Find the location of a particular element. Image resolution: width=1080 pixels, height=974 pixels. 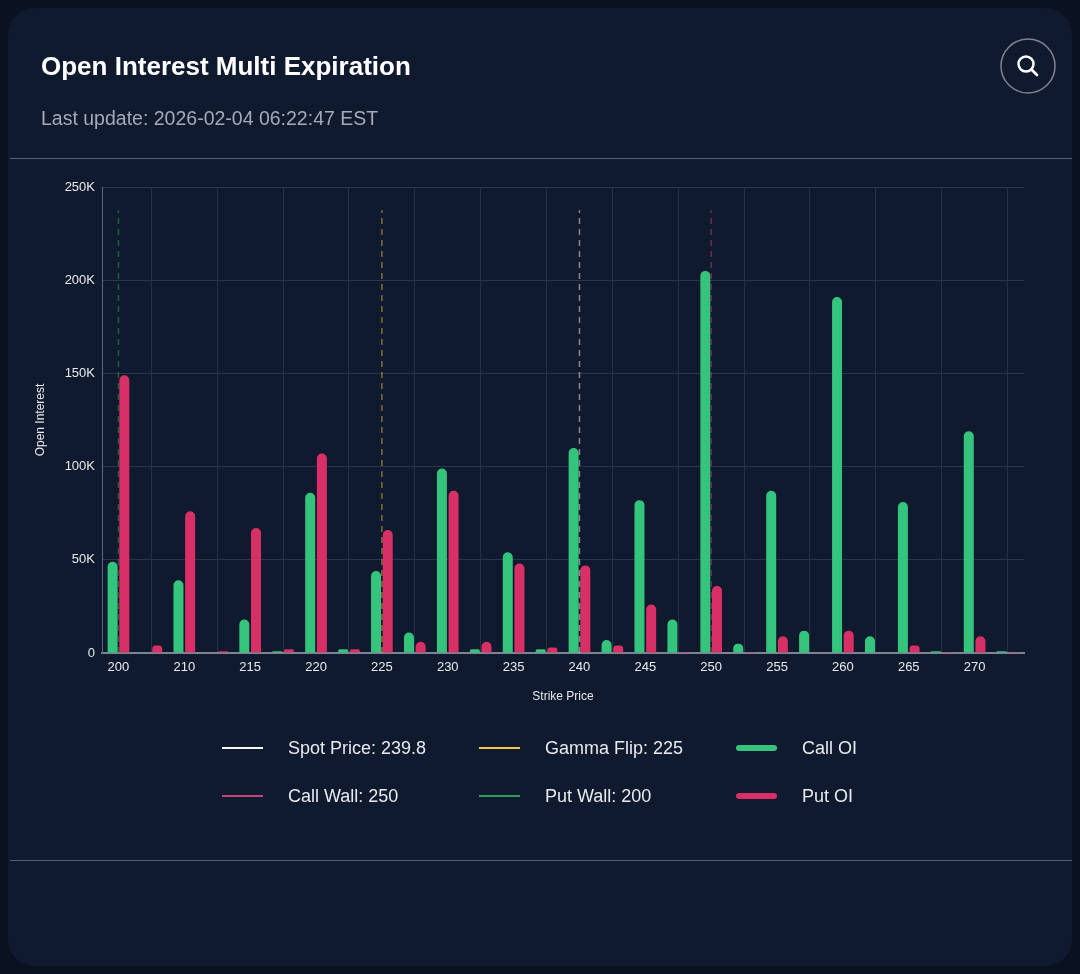

legend-label: Put OI is located at coordinates (828, 796).